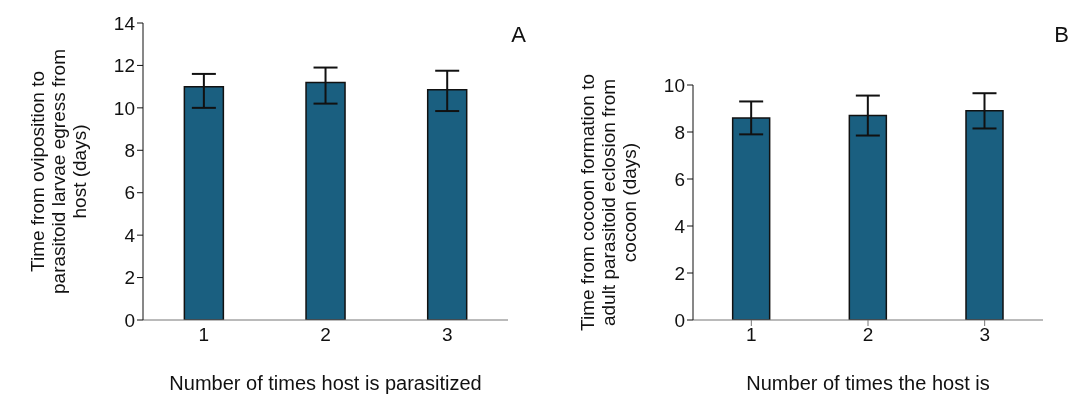  Describe the element at coordinates (58, 171) in the screenshot. I see `y-axis-title: Time from oviposition to parasitoid larvae egress from host (days)` at that location.